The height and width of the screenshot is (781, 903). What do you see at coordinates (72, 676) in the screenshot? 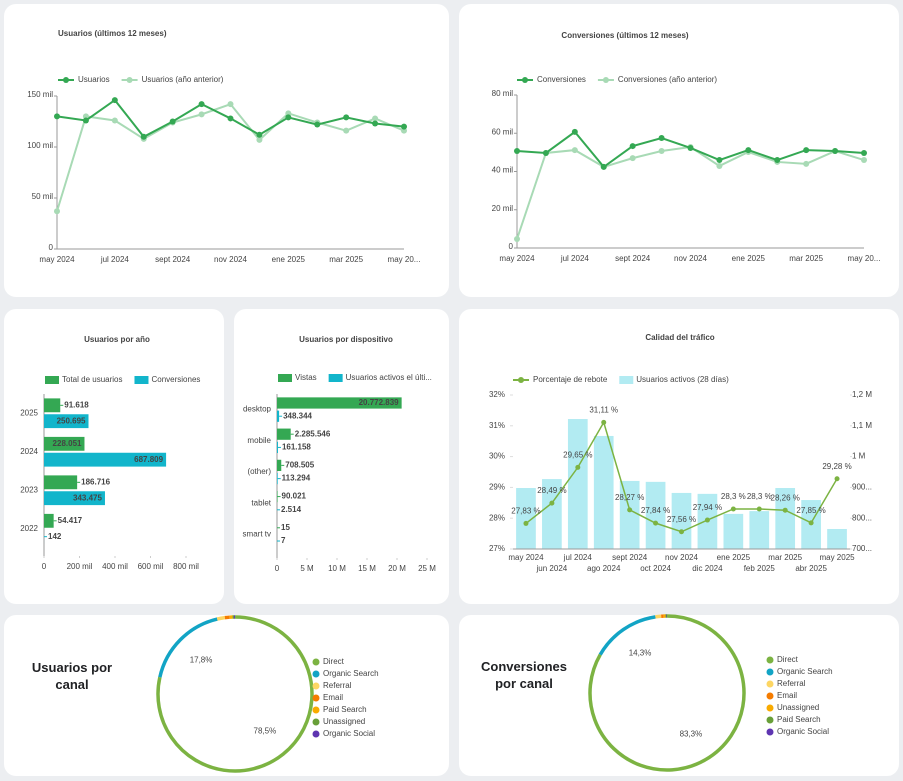
I see `chart-title: Usuarios por canal` at bounding box center [72, 676].